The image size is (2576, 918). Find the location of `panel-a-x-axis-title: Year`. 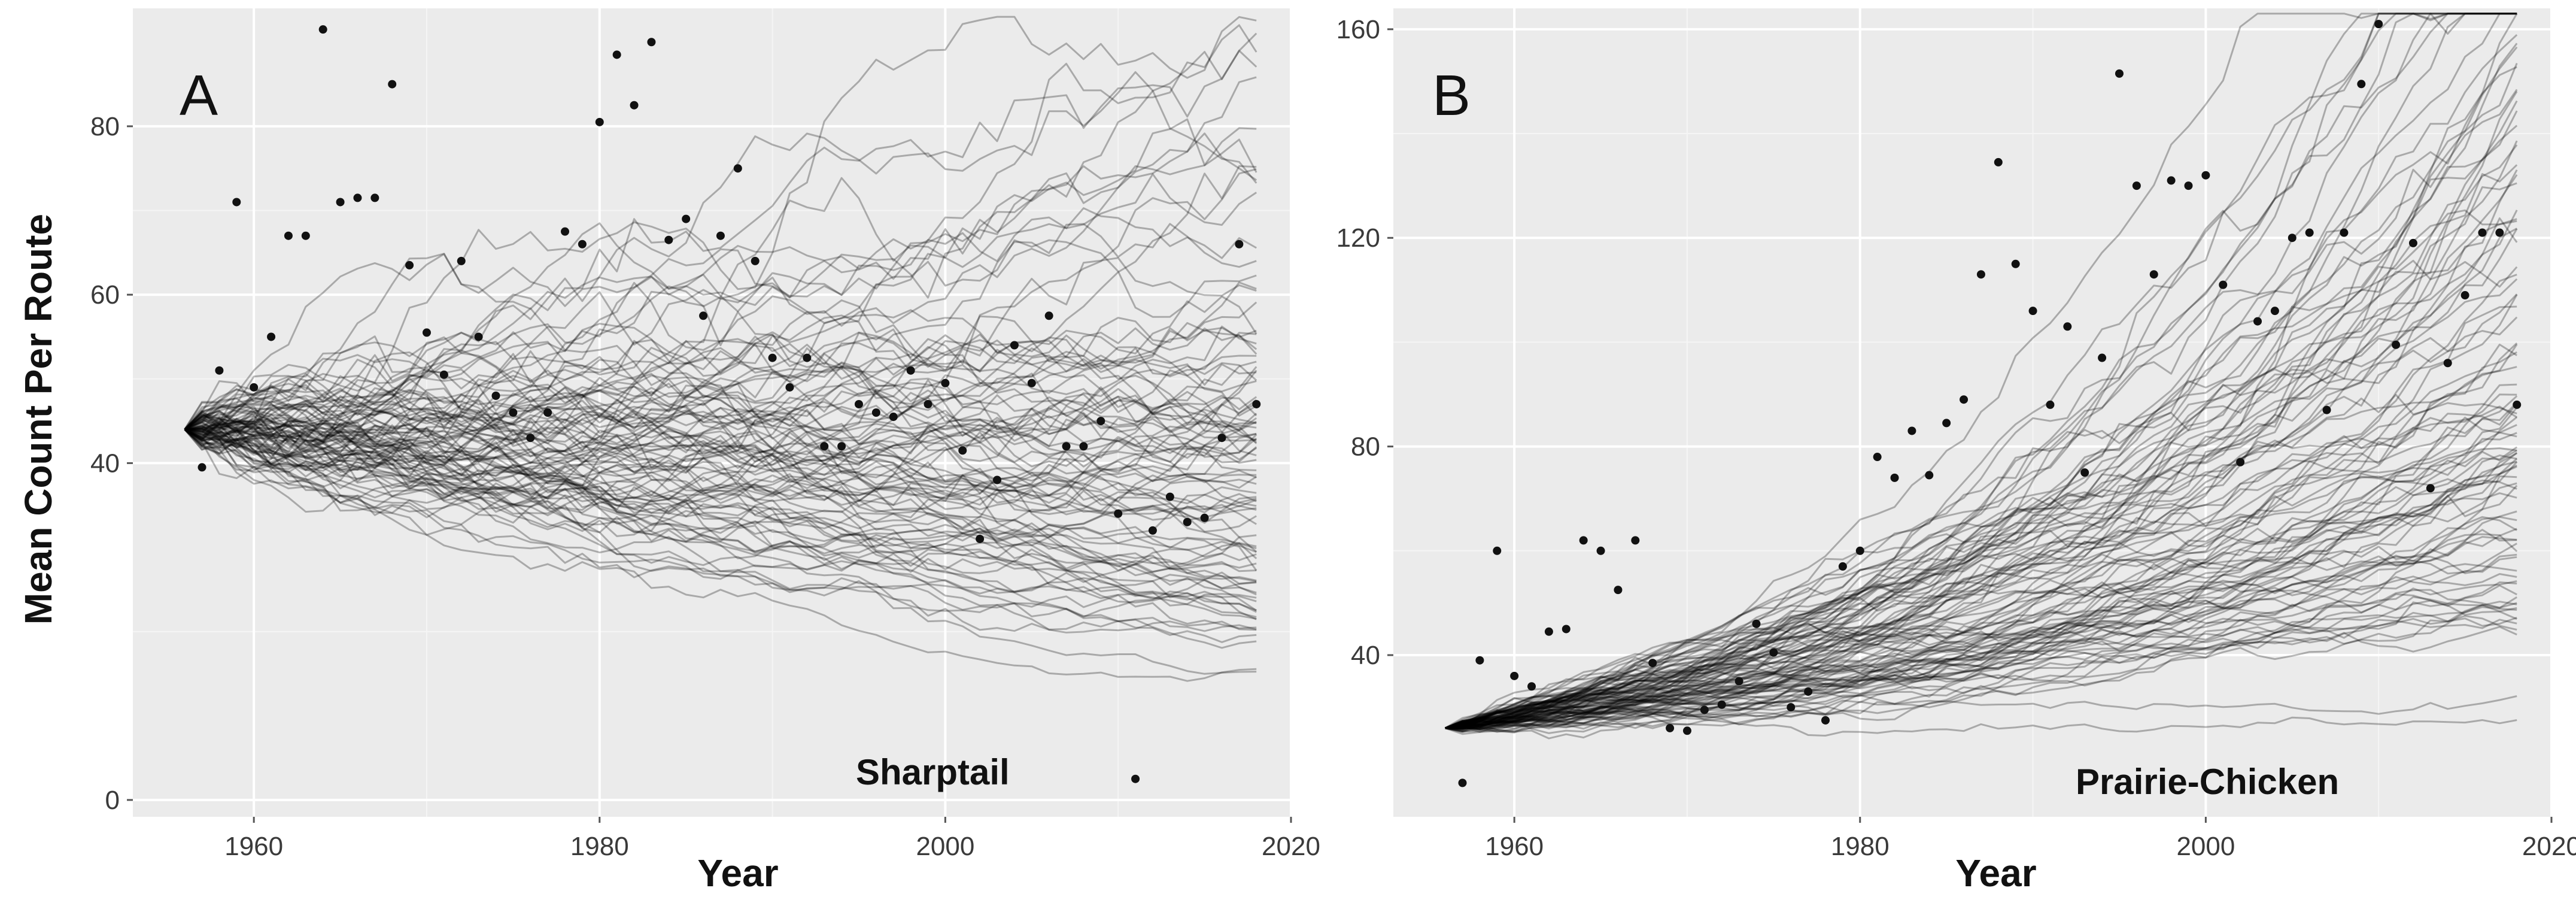

panel-a-x-axis-title: Year is located at coordinates (738, 873).